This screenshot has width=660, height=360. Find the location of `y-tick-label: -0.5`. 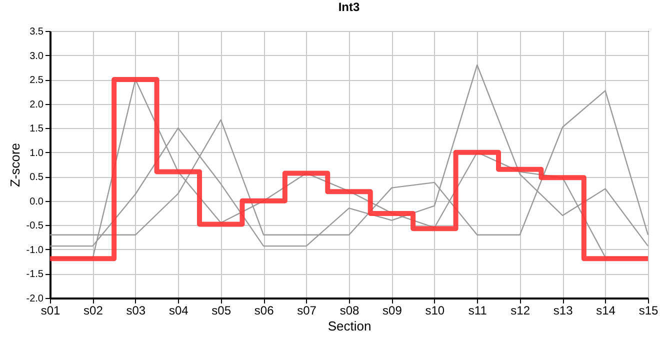

y-tick-label: -0.5 is located at coordinates (35, 226).